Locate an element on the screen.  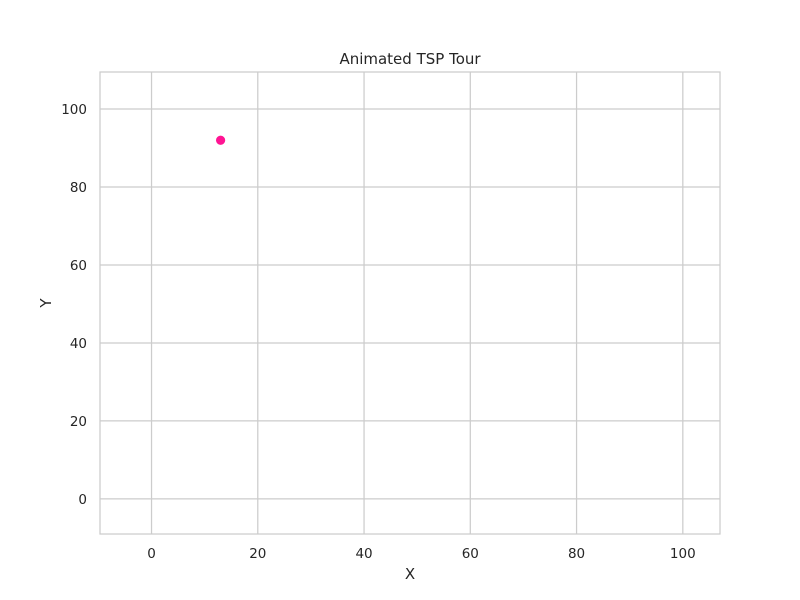
y-tick-label: 60 is located at coordinates (78, 266).